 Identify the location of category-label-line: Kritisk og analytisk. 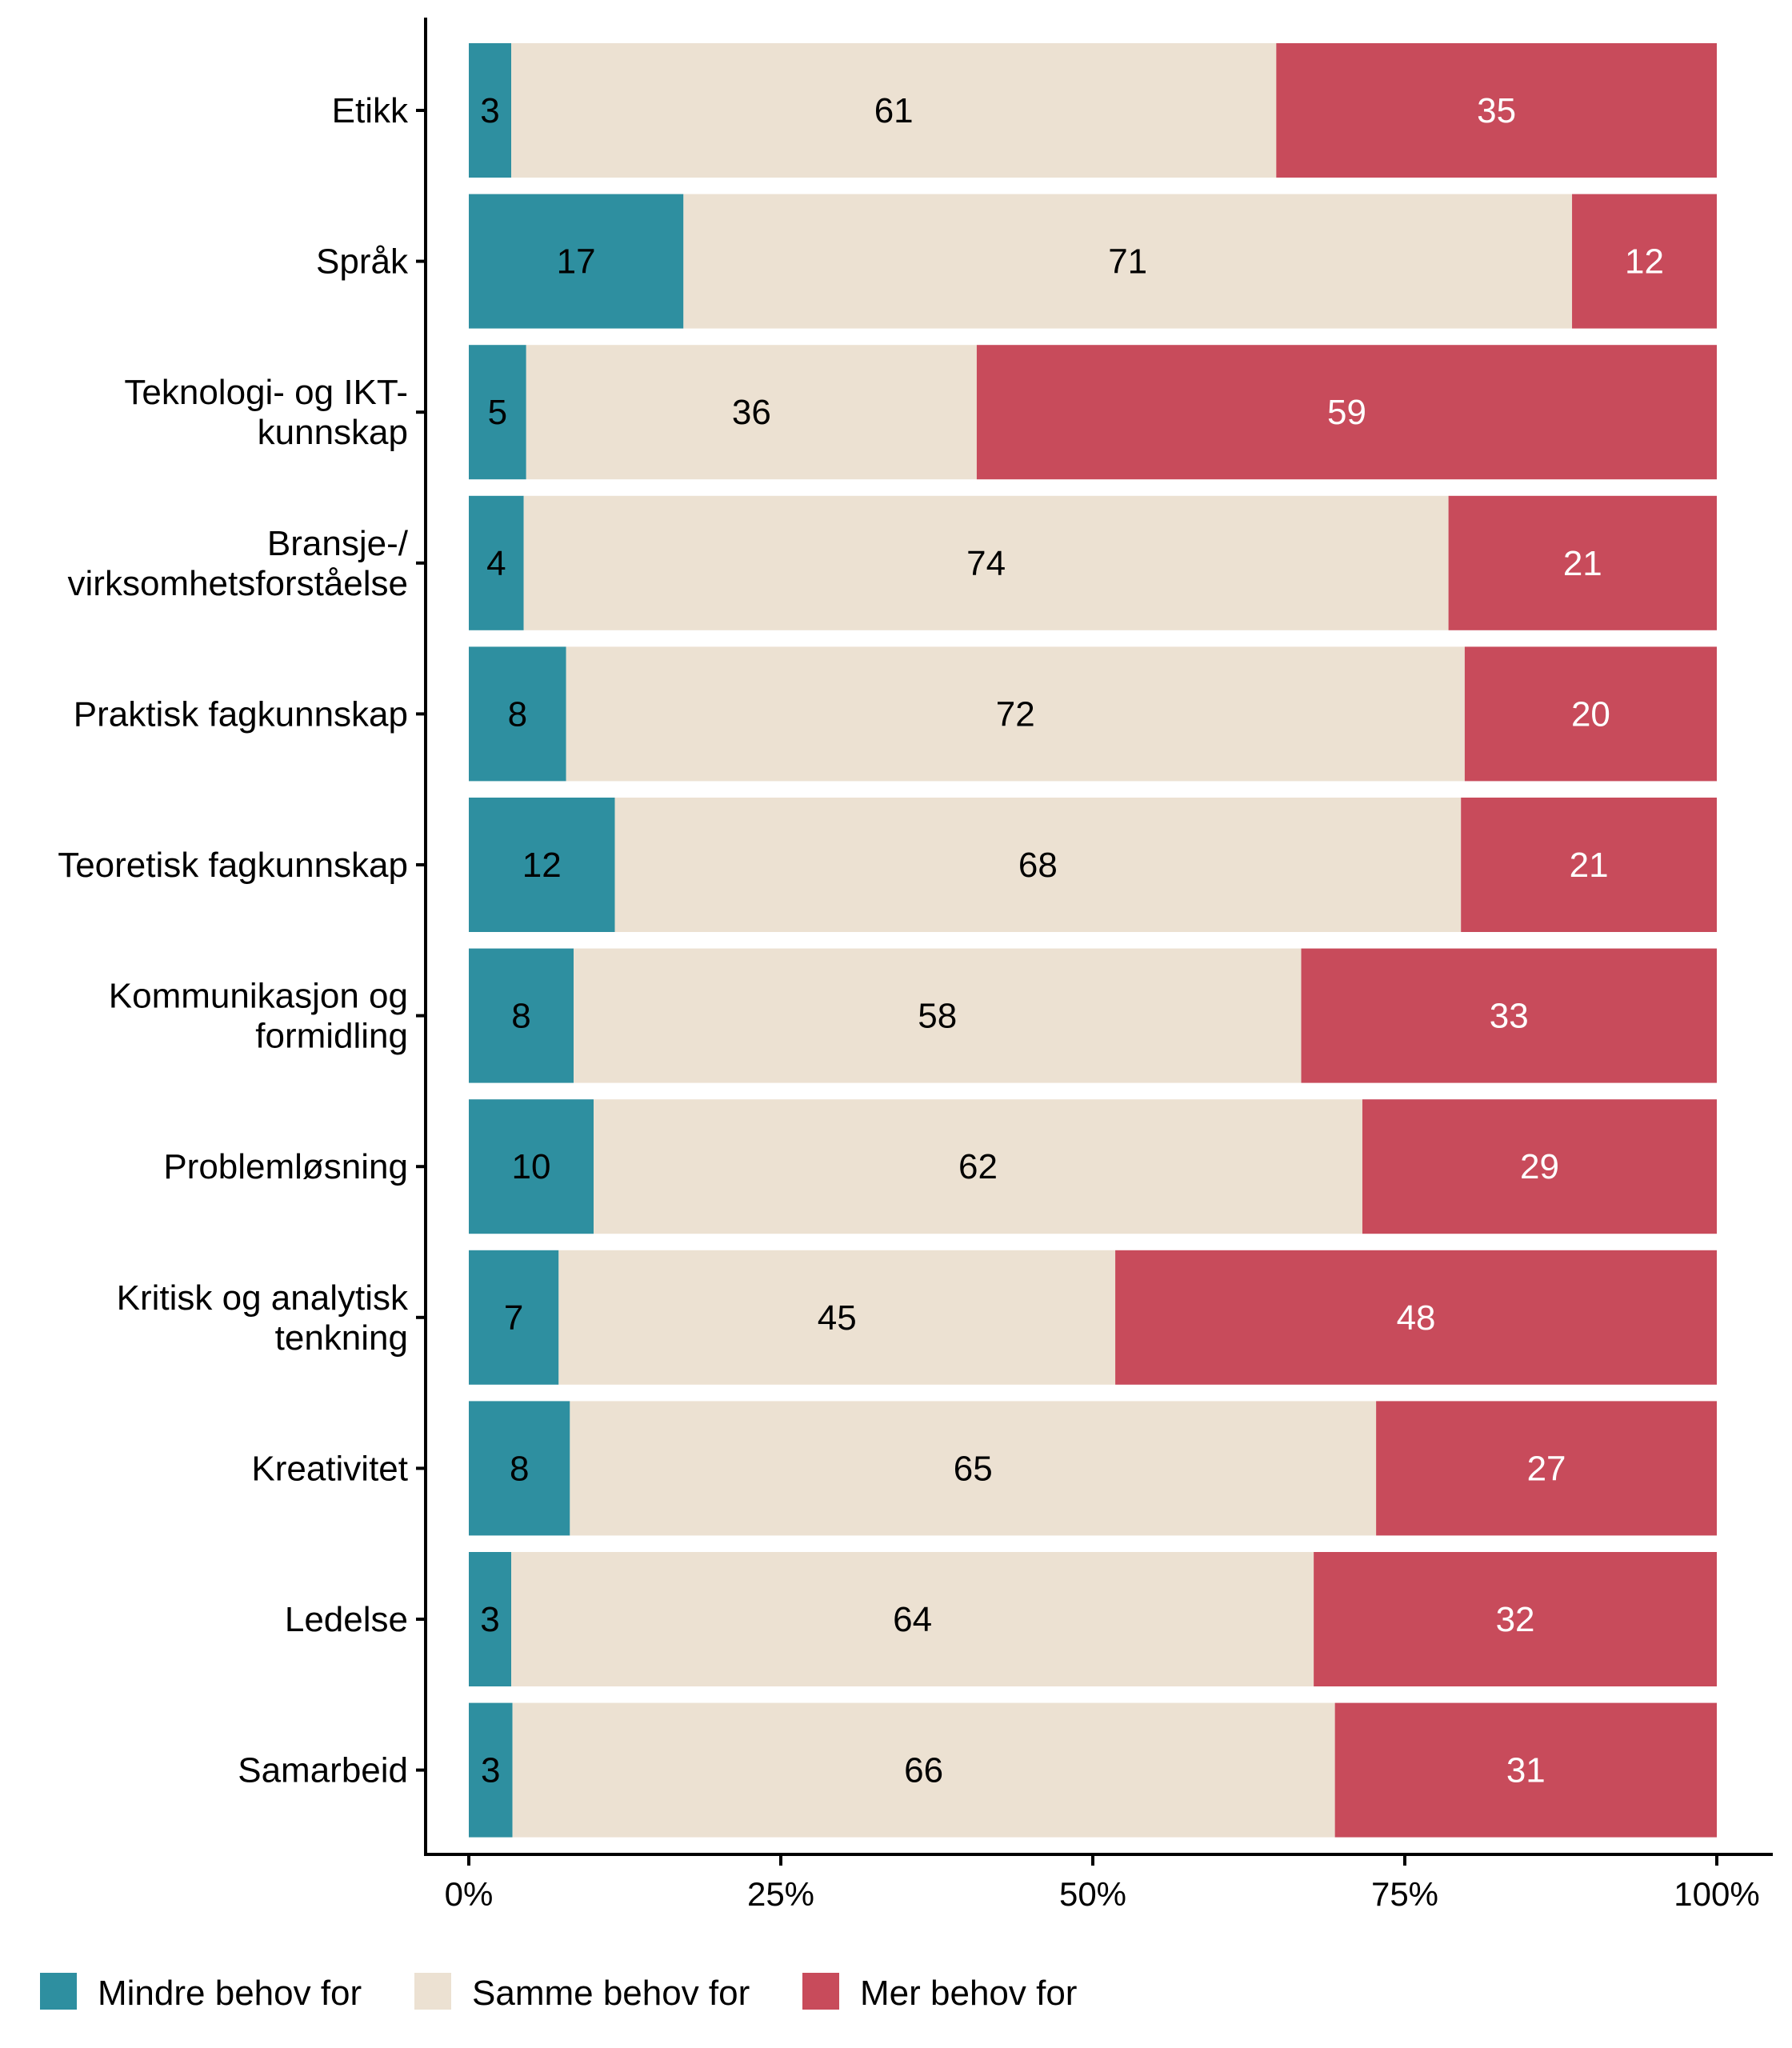
(263, 1298).